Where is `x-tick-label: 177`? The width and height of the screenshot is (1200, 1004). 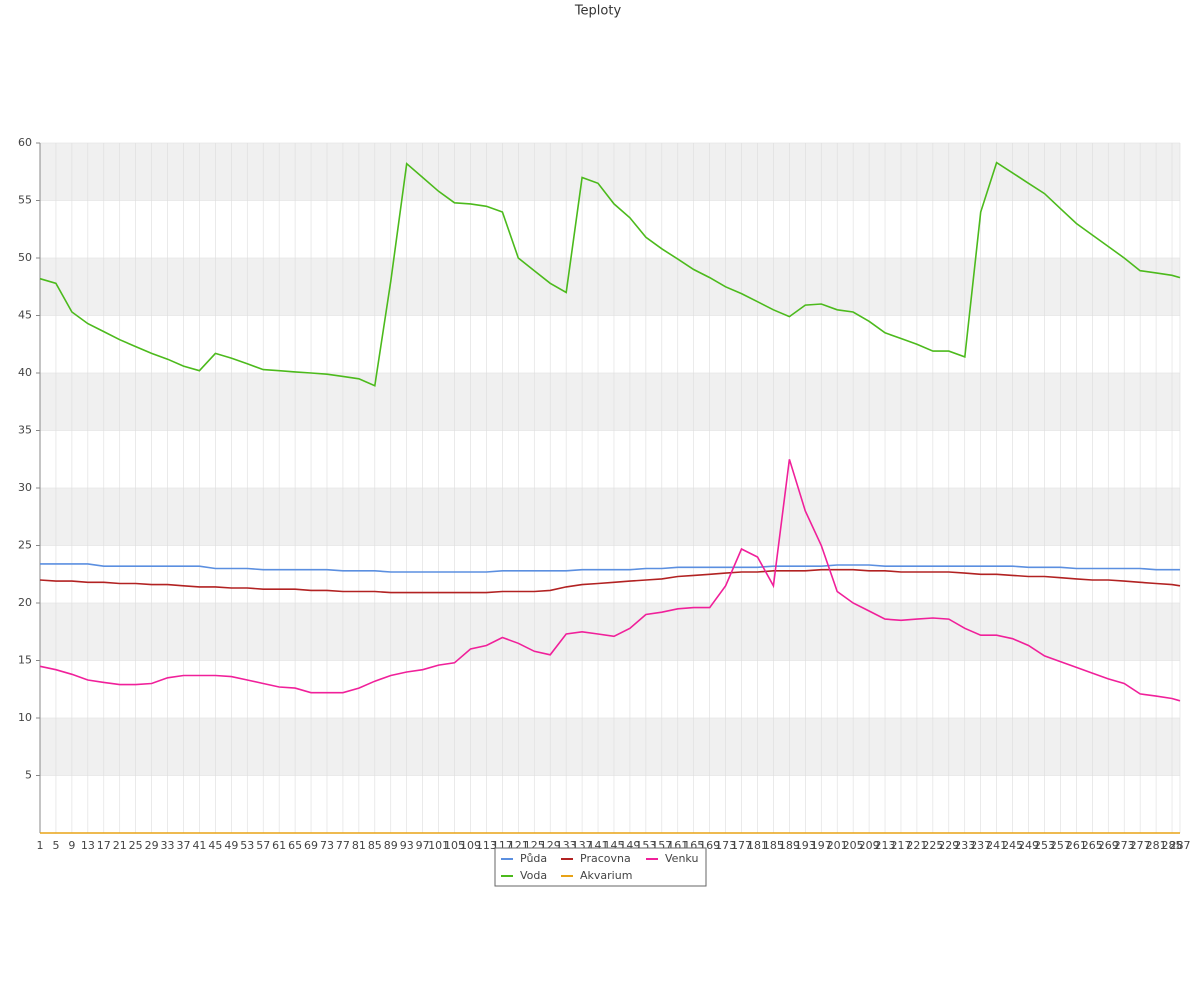
x-tick-label: 177 is located at coordinates (741, 845).